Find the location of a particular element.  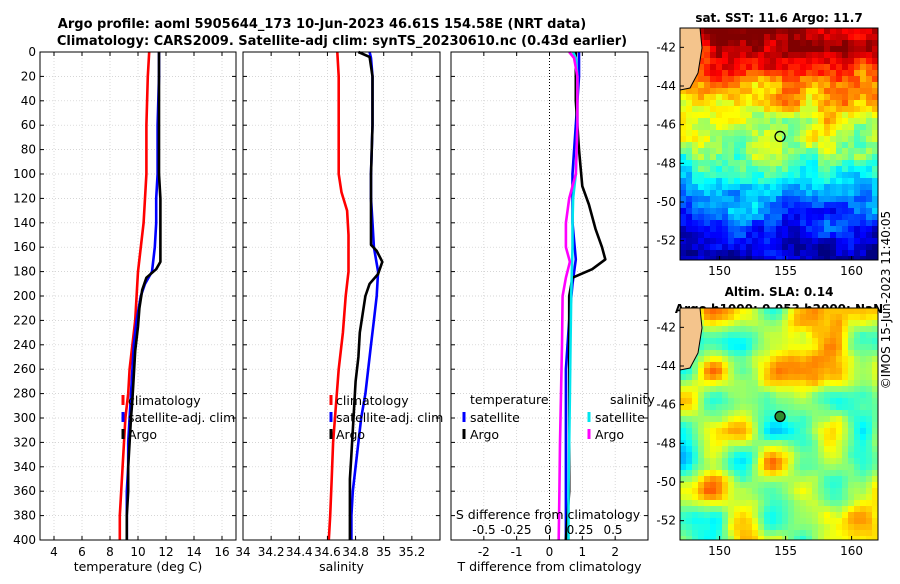

argo-position-marker is located at coordinates (780, 416).